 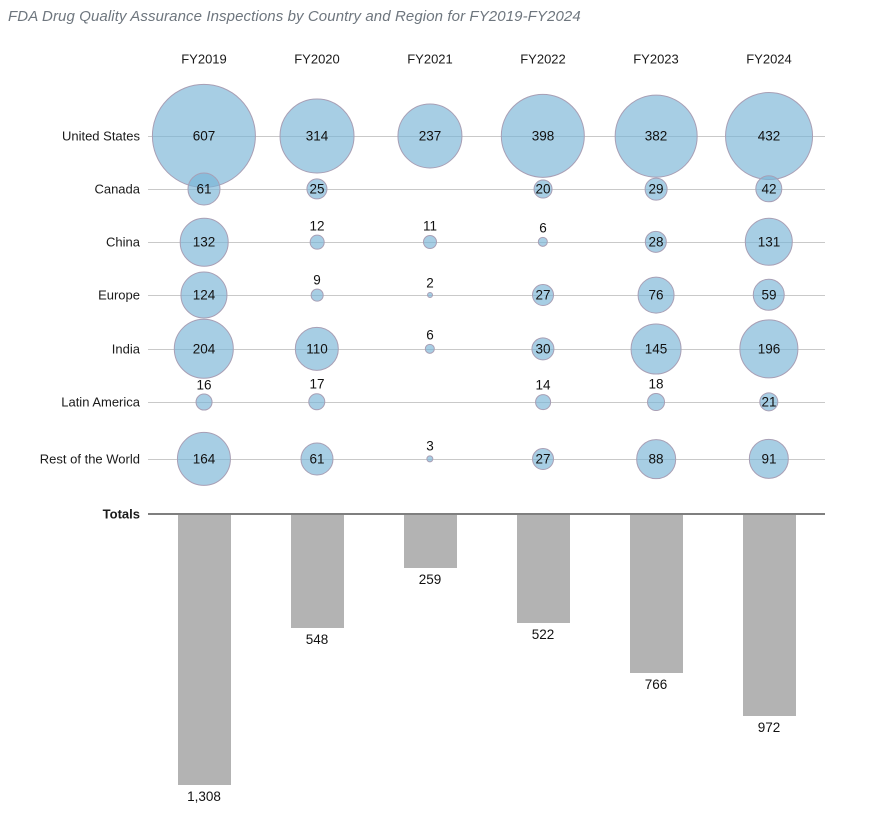 I want to click on bubble-value-label: 237, so click(x=430, y=136).